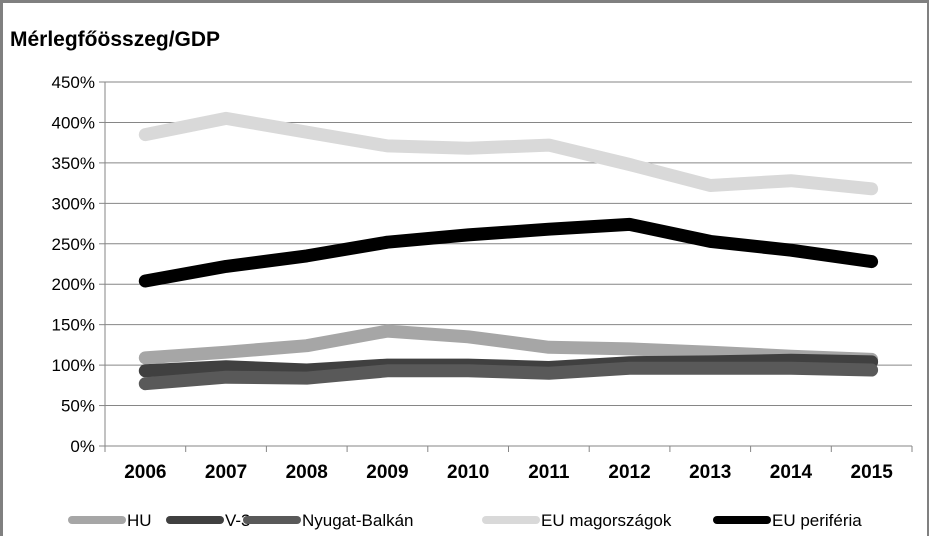 This screenshot has height=536, width=929. What do you see at coordinates (791, 472) in the screenshot?
I see `x-tick-label: 2014` at bounding box center [791, 472].